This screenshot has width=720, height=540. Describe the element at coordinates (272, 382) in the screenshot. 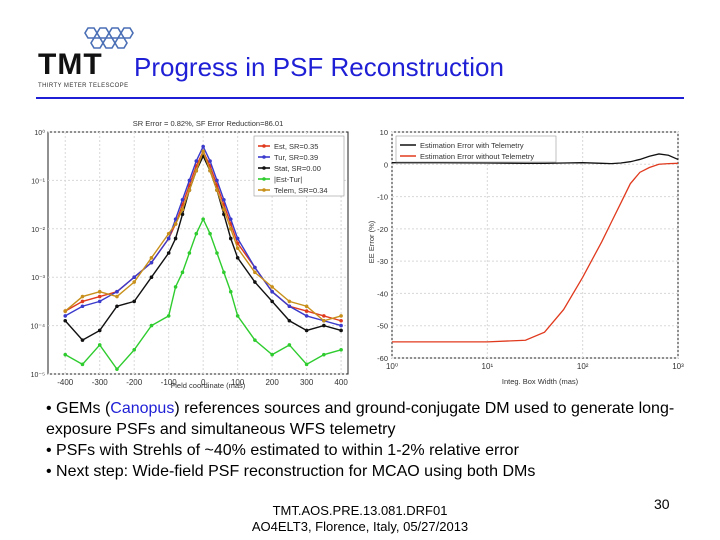

I see `x-tick-label: 200` at that location.